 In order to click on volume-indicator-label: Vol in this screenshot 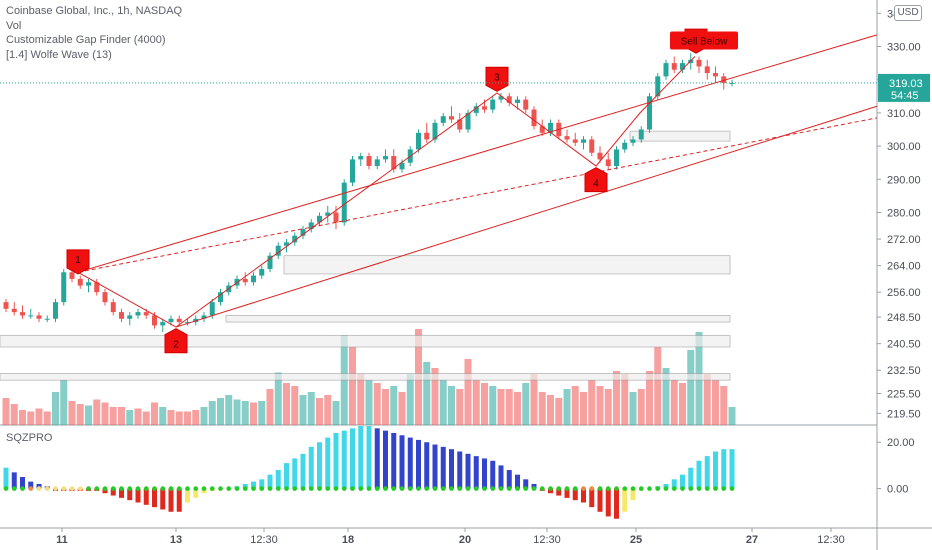, I will do `click(14, 25)`.